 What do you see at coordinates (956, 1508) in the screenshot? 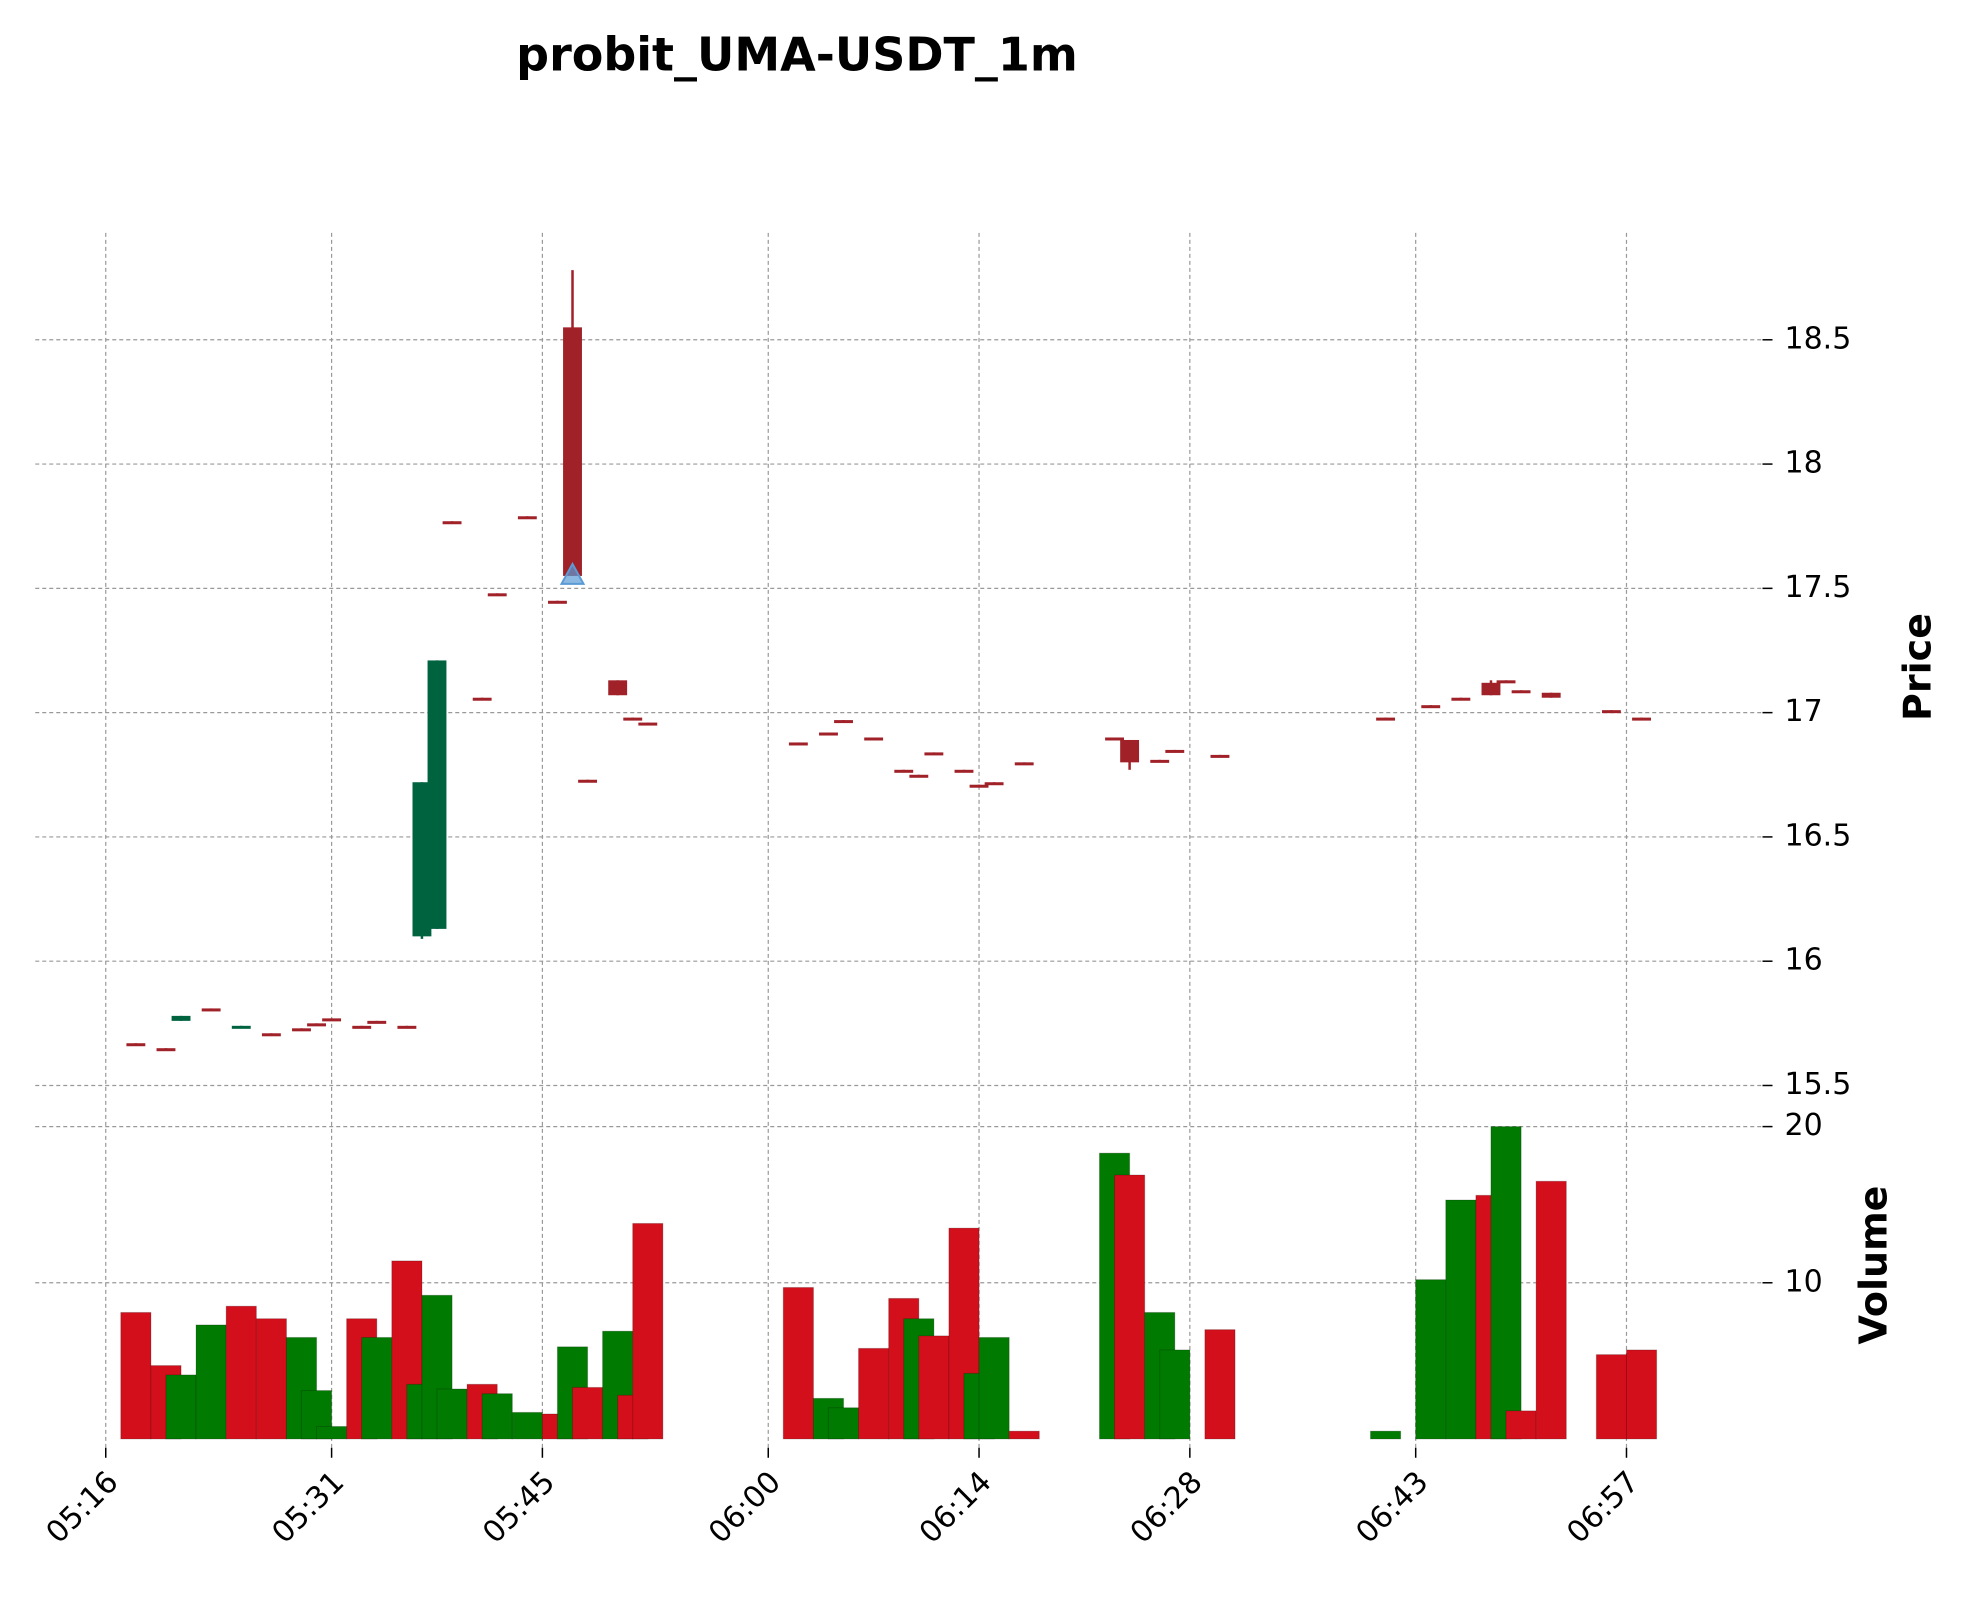
I see `x-tick-label: 06:14` at bounding box center [956, 1508].